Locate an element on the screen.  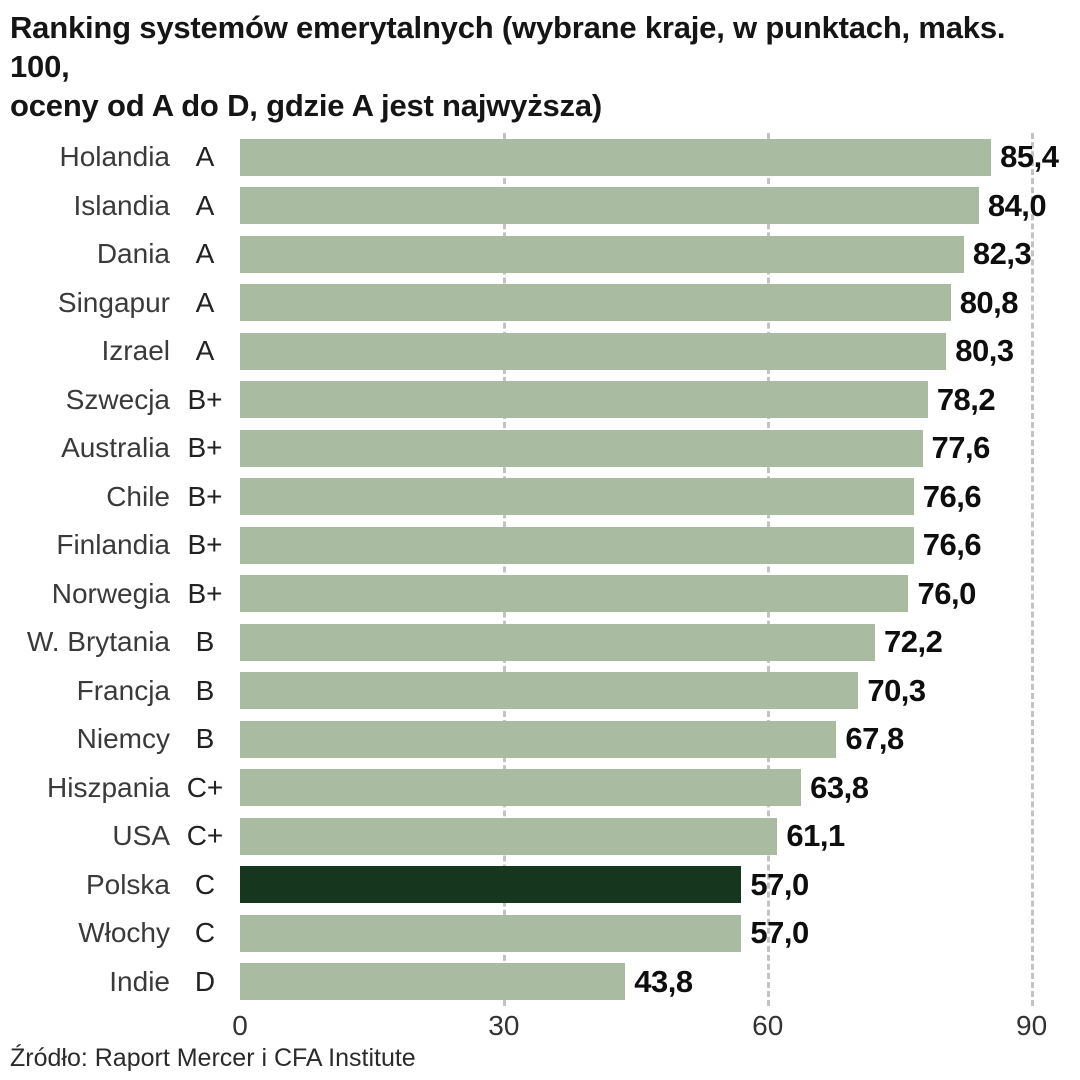
country-label: Niemcy is located at coordinates (123, 739).